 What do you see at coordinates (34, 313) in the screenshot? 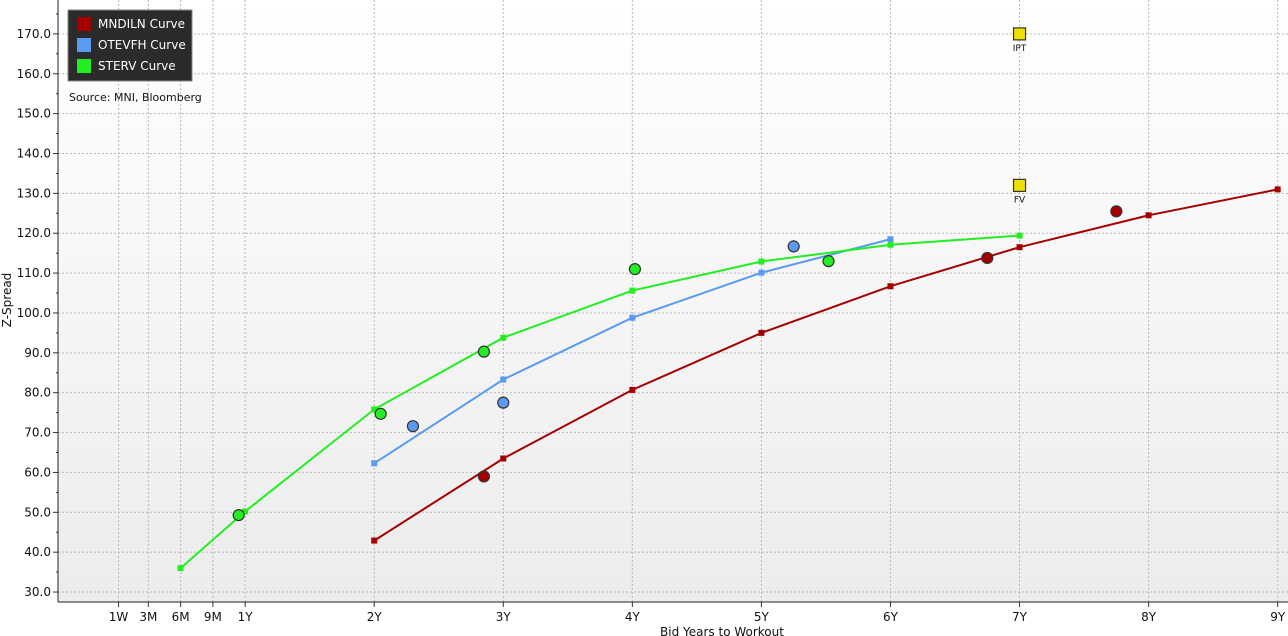
I see `y-tick-label: 100.0` at bounding box center [34, 313].